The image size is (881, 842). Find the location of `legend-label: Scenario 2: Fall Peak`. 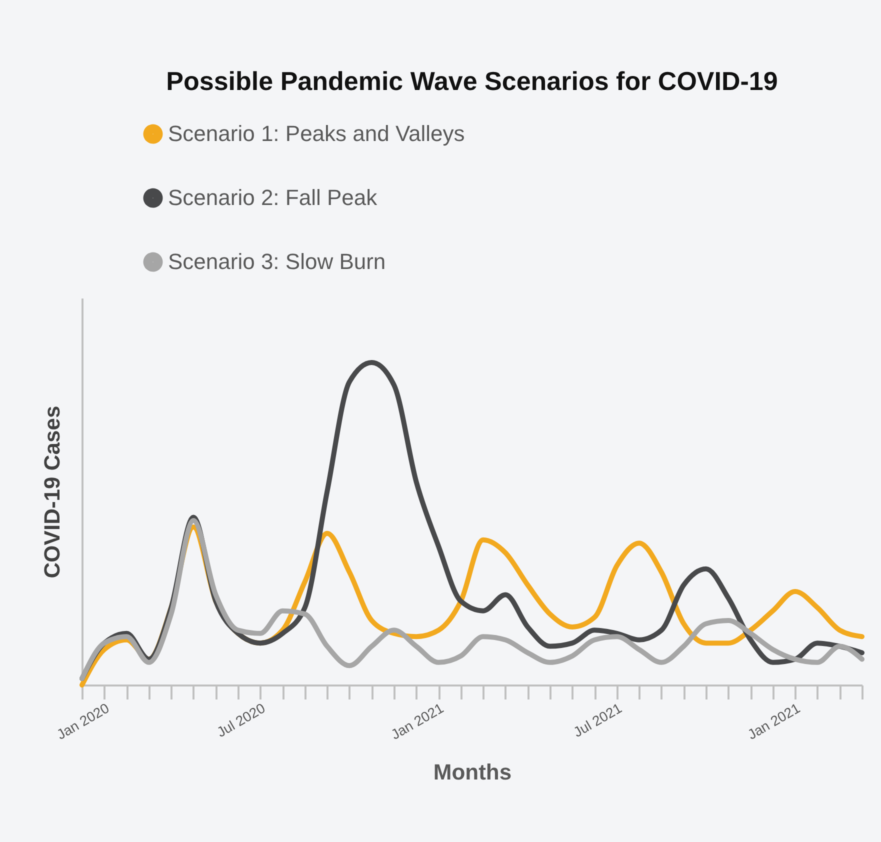

legend-label: Scenario 2: Fall Peak is located at coordinates (273, 197).